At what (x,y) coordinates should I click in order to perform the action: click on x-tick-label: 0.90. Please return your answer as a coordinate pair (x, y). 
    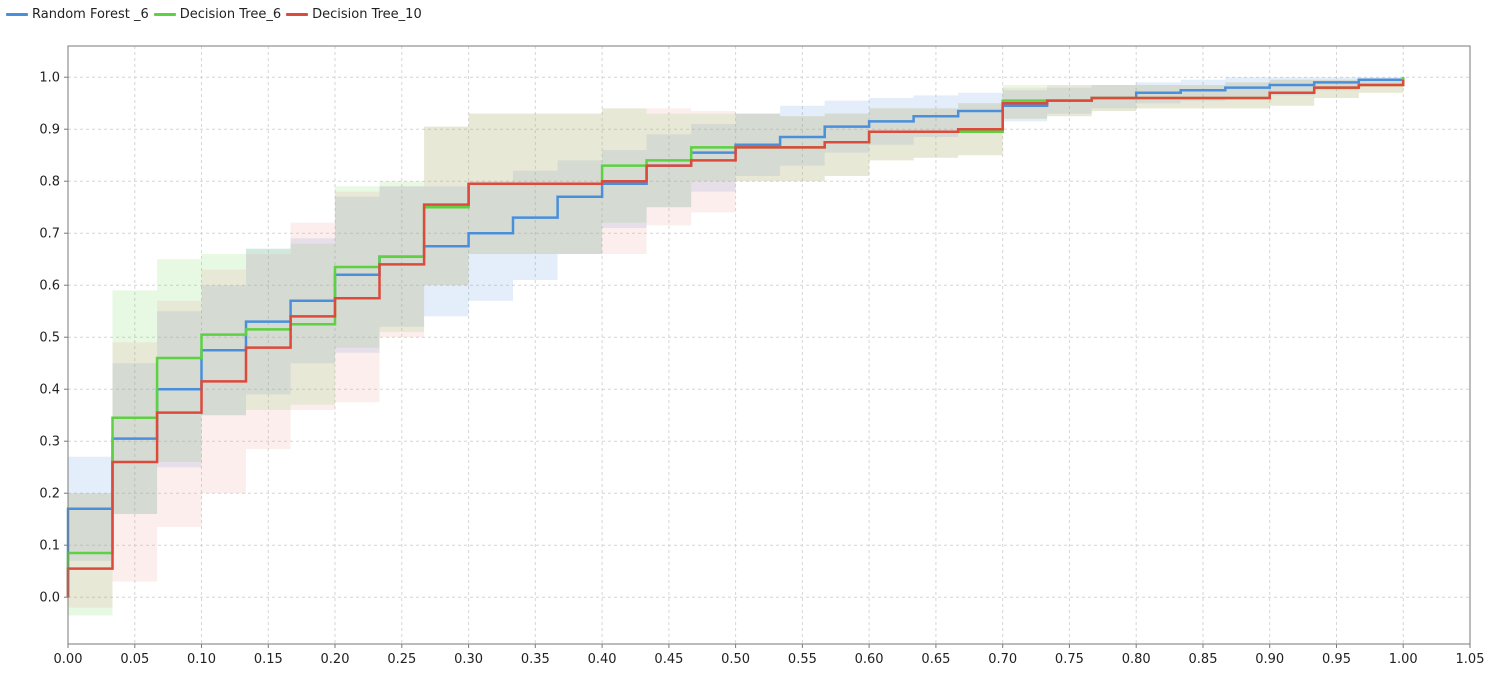
    Looking at the image, I should click on (1269, 659).